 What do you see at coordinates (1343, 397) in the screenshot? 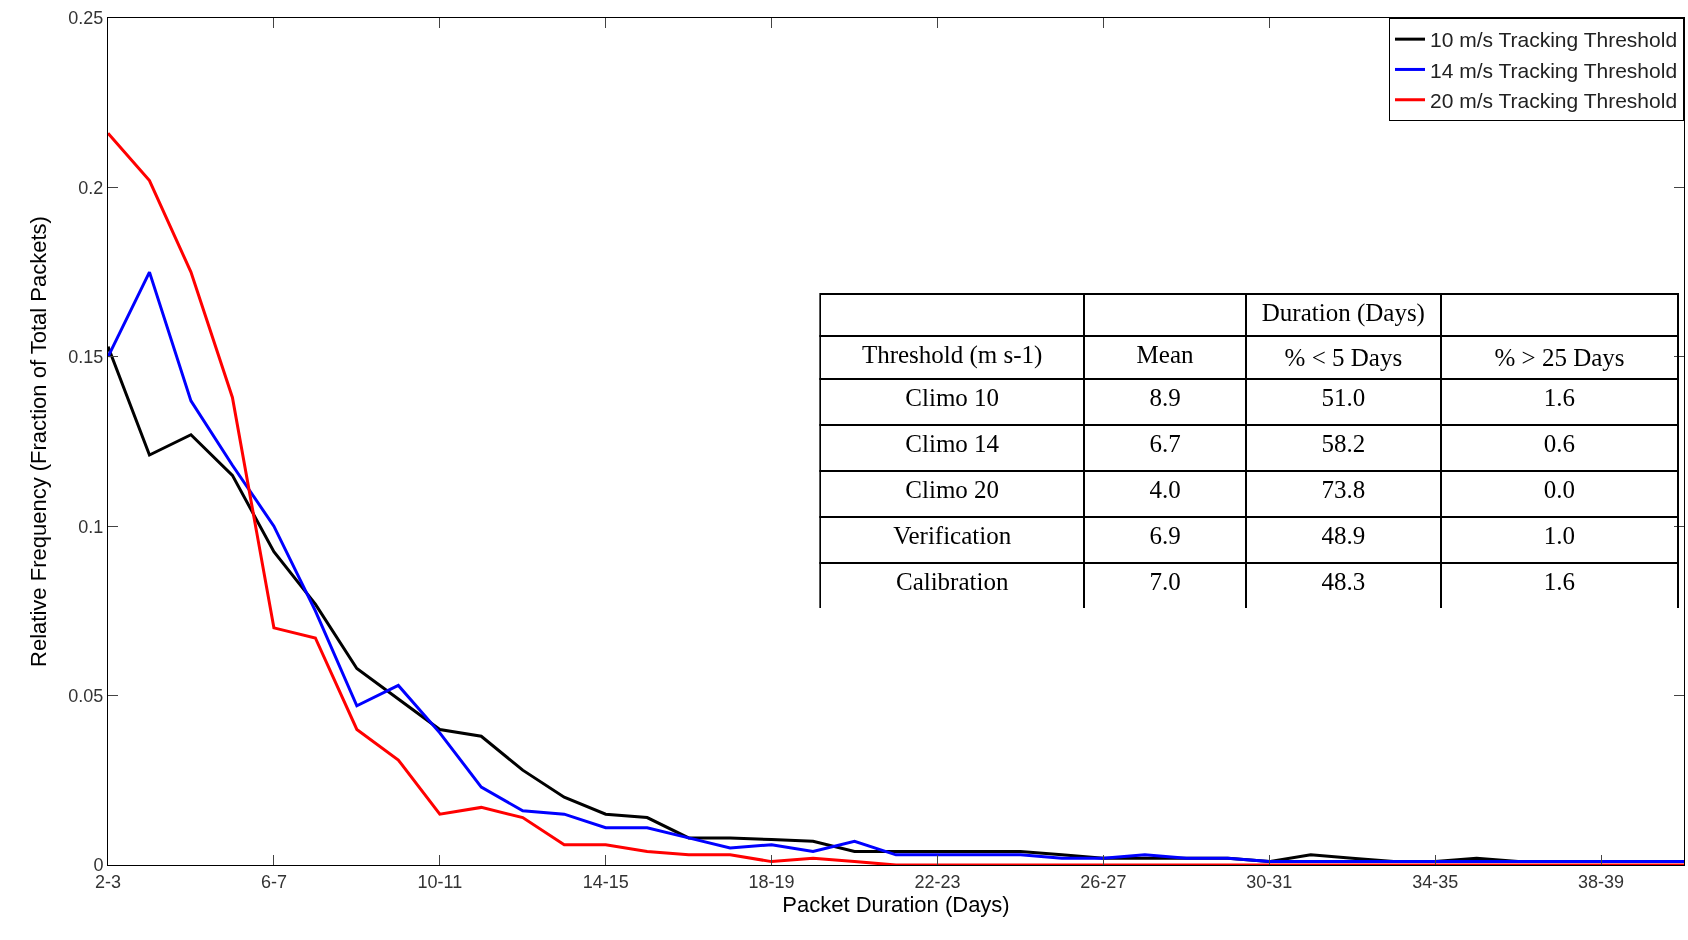
I see `annotation: 51.0` at bounding box center [1343, 397].